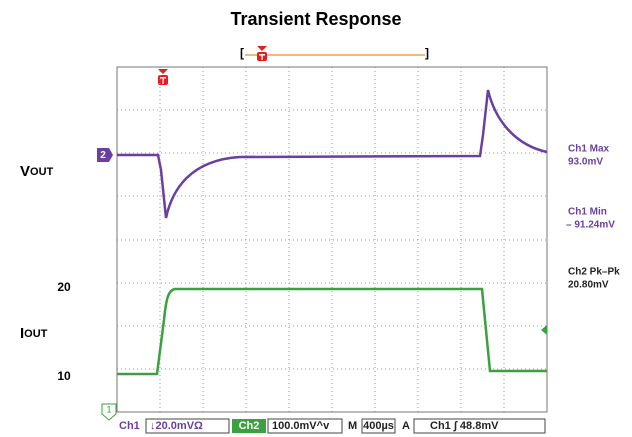 The image size is (632, 437). What do you see at coordinates (352, 426) in the screenshot?
I see `status-m: M` at bounding box center [352, 426].